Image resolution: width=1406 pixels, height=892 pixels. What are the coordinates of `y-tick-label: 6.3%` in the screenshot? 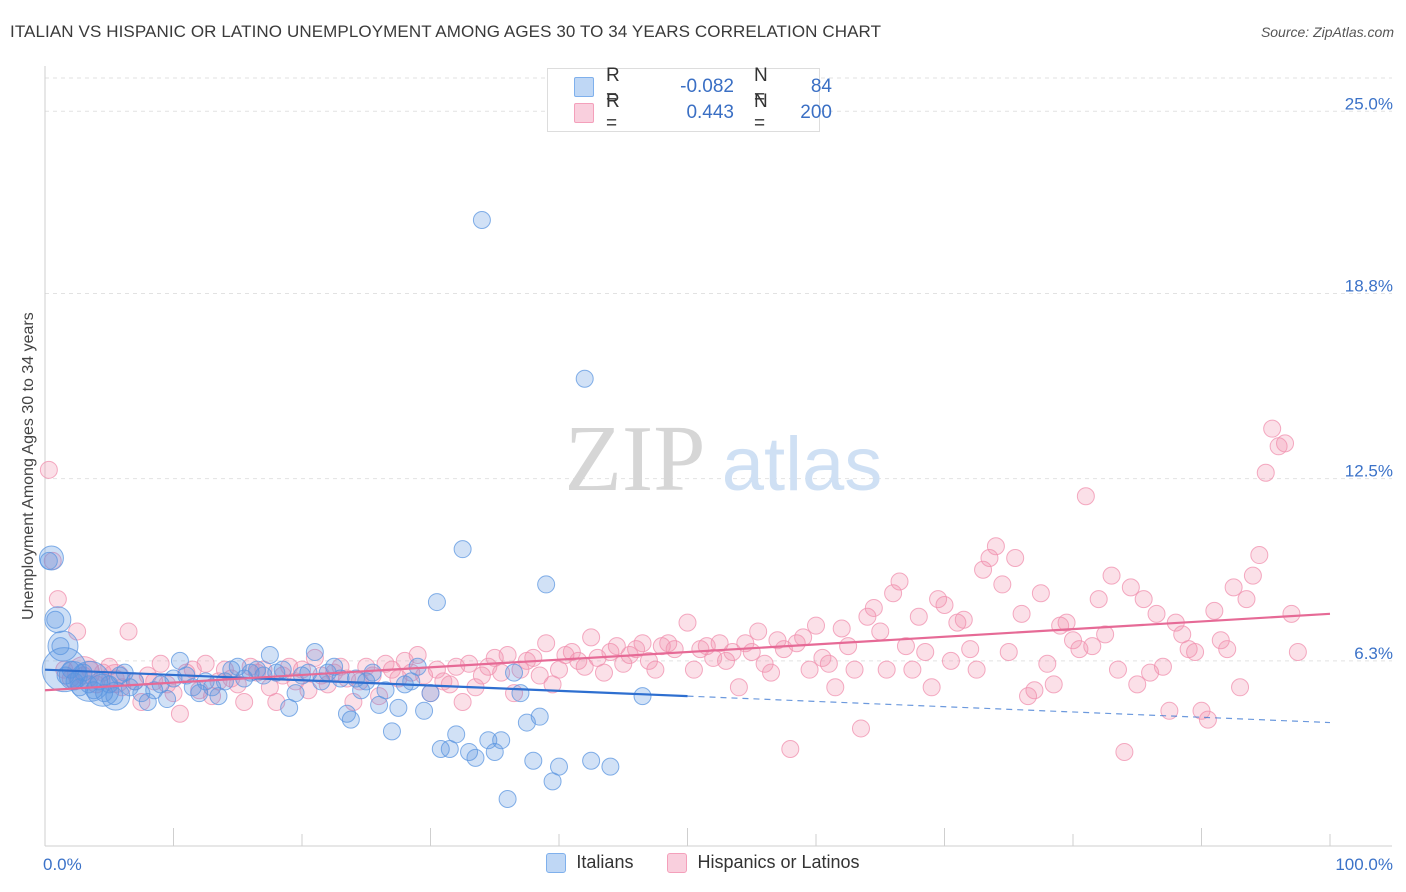 It's located at (1373, 653).